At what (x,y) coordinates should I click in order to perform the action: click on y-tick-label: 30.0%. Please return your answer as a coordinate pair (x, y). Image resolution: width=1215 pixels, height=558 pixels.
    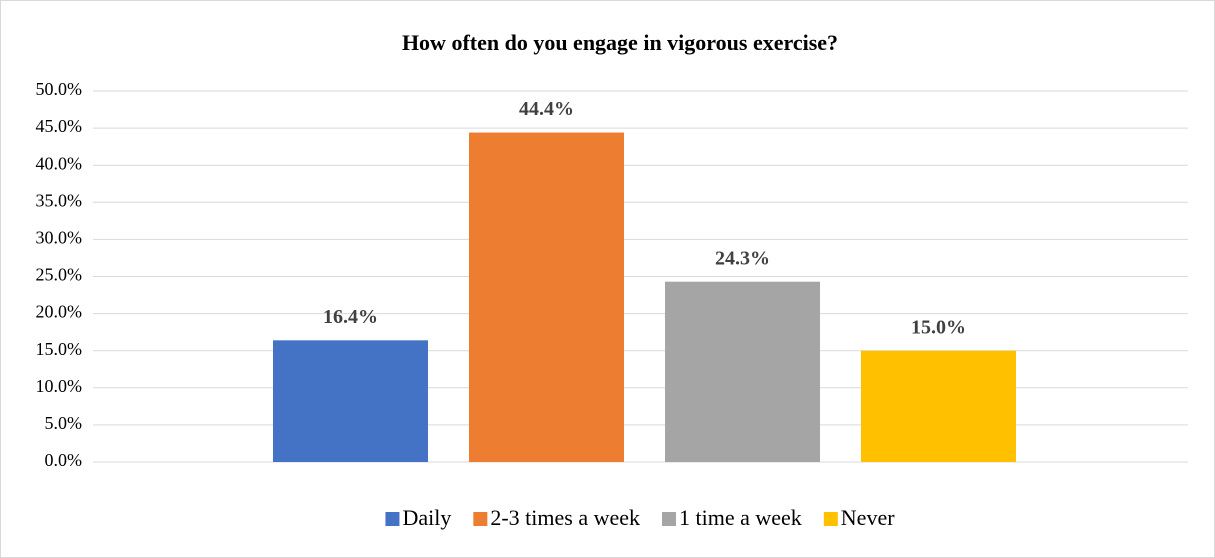
    Looking at the image, I should click on (59, 238).